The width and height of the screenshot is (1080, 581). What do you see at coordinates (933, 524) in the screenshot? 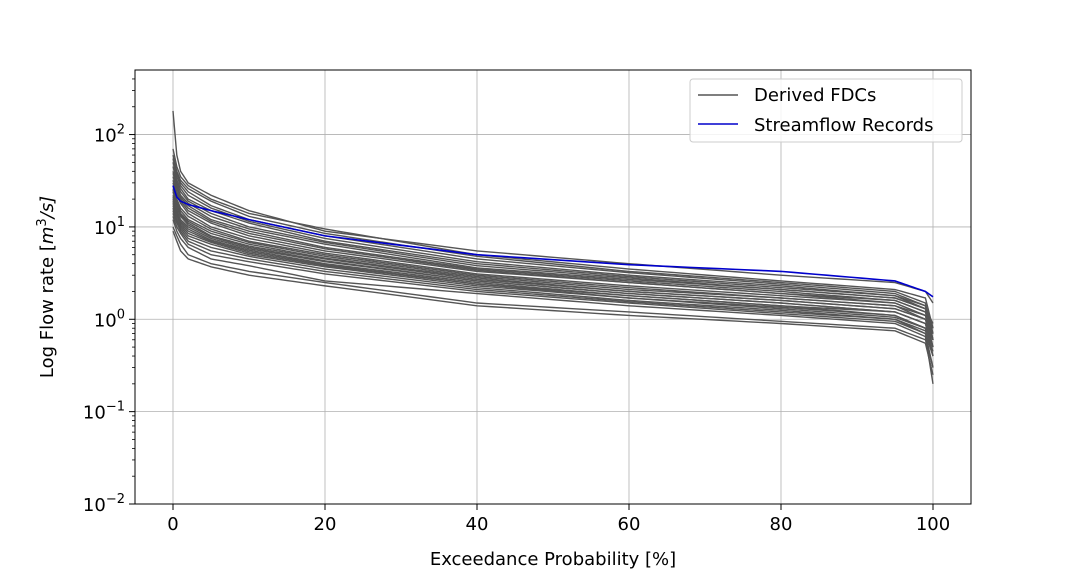
I see `x-tick-label: 100` at bounding box center [933, 524].